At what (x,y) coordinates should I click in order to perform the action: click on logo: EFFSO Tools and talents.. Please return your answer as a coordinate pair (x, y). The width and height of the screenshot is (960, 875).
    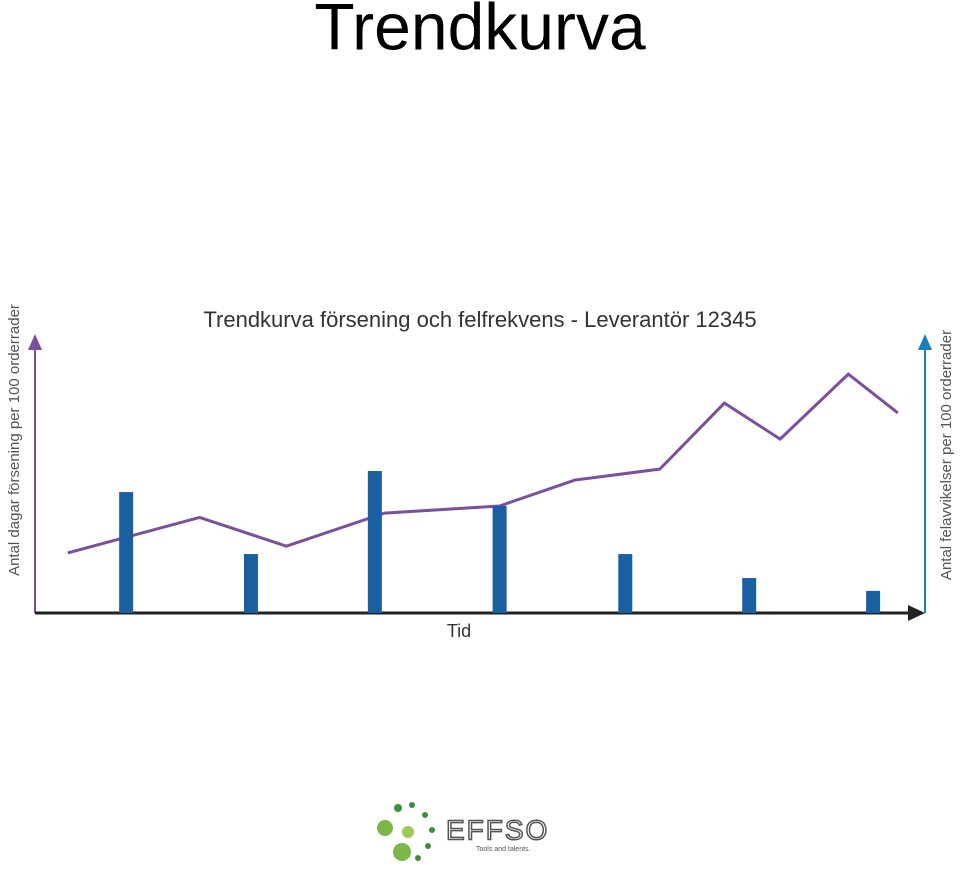
    Looking at the image, I should click on (463, 831).